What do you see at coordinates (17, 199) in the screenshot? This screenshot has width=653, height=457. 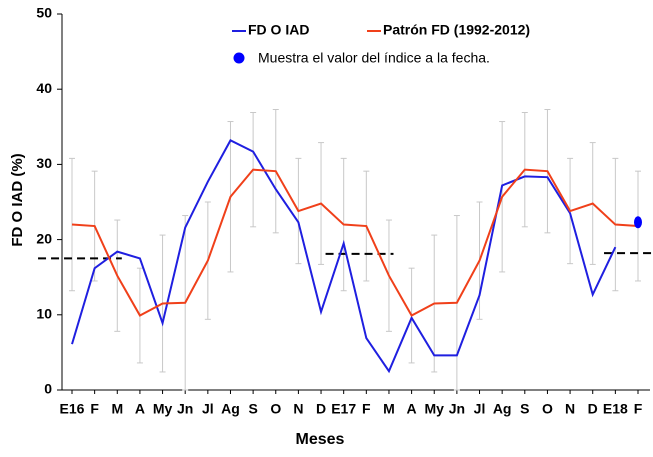 I see `y-axis-label: FD O IAD (%)` at bounding box center [17, 199].